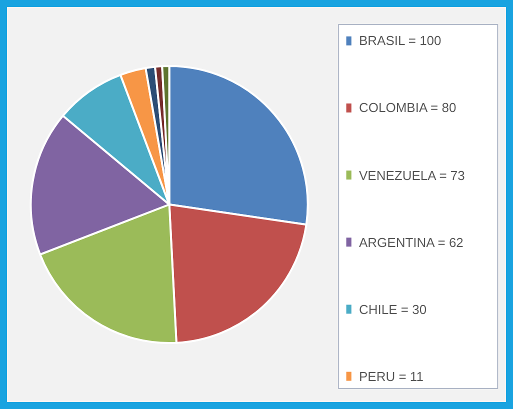 This screenshot has height=409, width=513. I want to click on legend-label: CHILE = 30, so click(393, 309).